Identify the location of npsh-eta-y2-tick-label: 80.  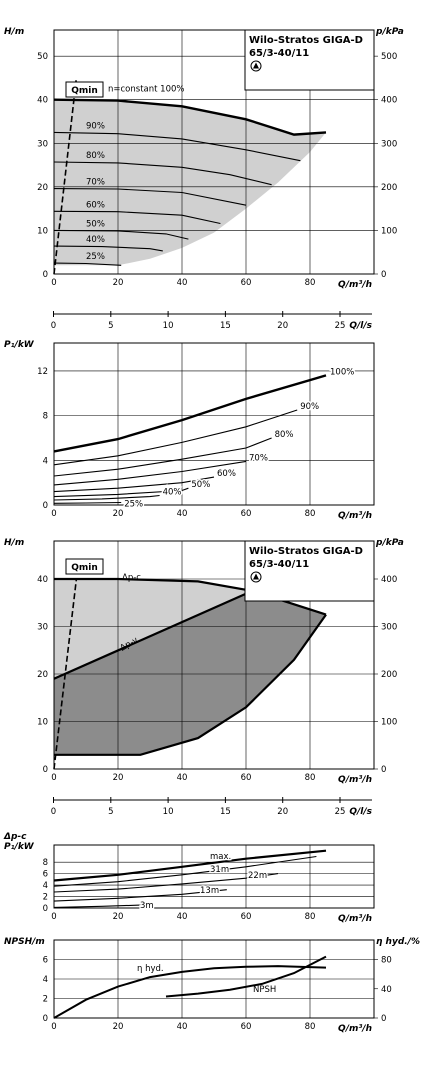
(386, 961).